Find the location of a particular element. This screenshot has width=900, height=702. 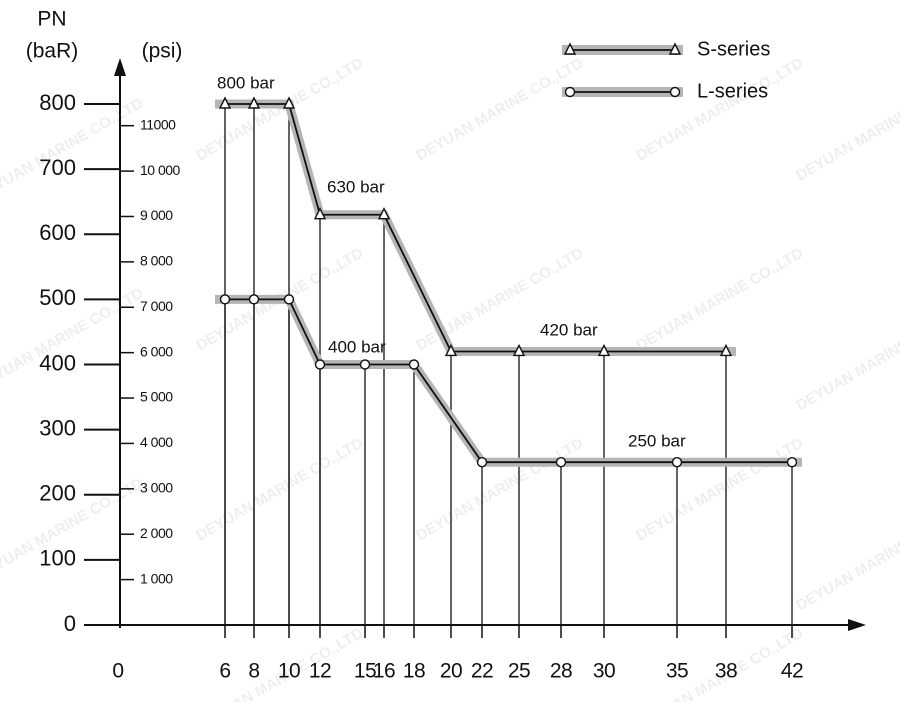

legend-label: S-series is located at coordinates (733, 49).